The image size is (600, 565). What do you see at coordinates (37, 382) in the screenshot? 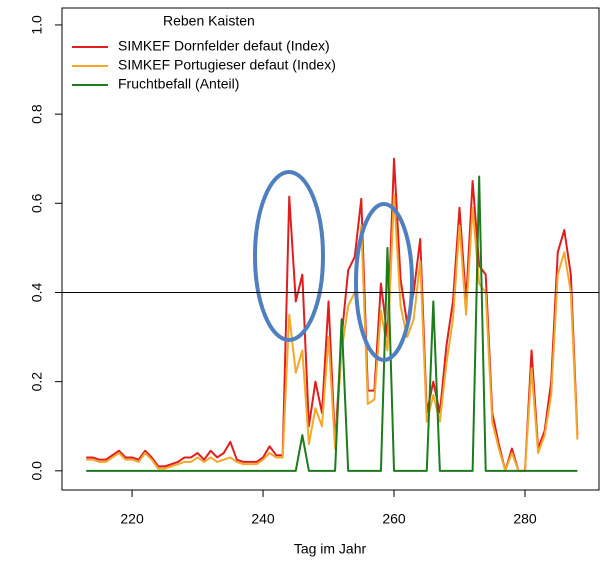
I see `y-tick-label: 0.2` at bounding box center [37, 382].